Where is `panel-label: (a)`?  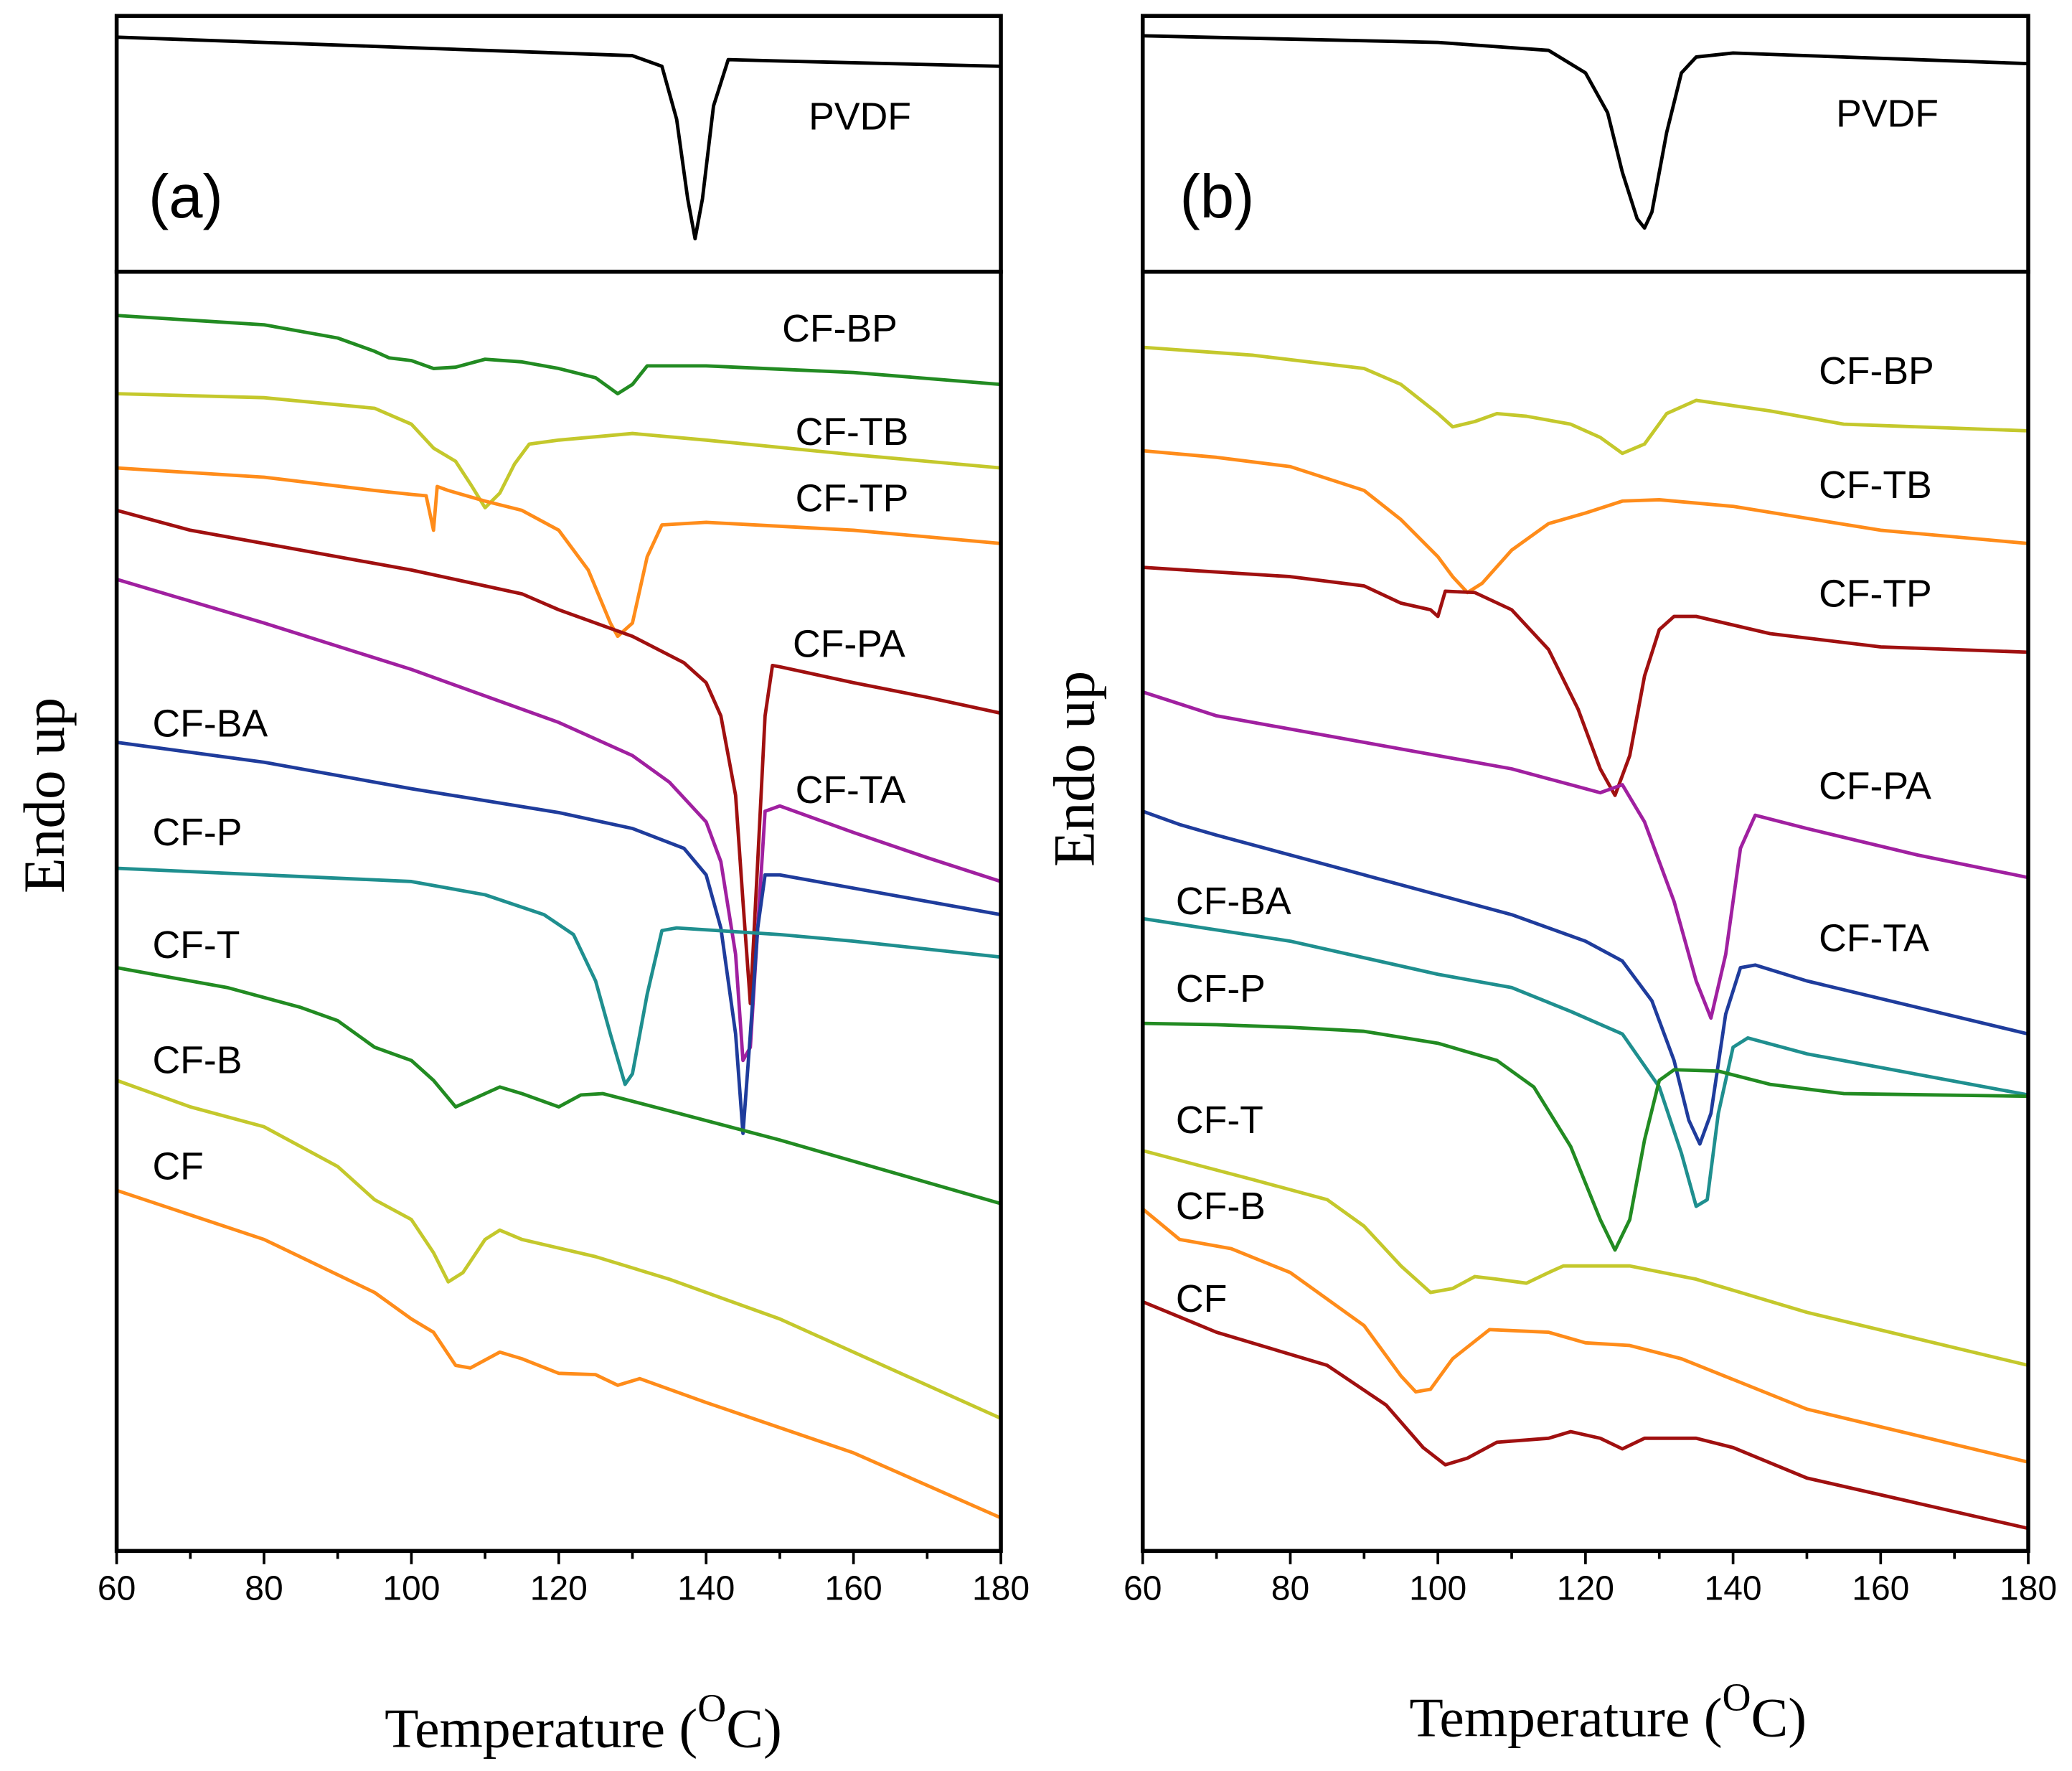
panel-label: (a) is located at coordinates (186, 197).